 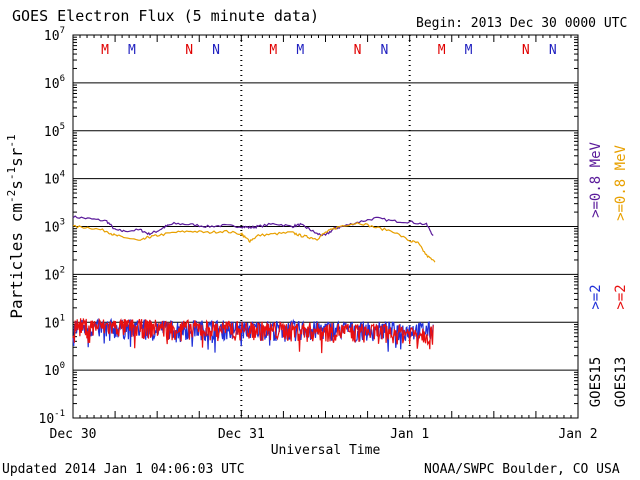 I want to click on y-axis-label: Particles cm-2s-1sr-1, so click(x=15, y=226).